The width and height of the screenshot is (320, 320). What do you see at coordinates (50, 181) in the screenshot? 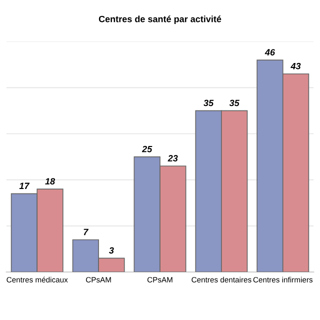
I see `data-label: 18` at bounding box center [50, 181].